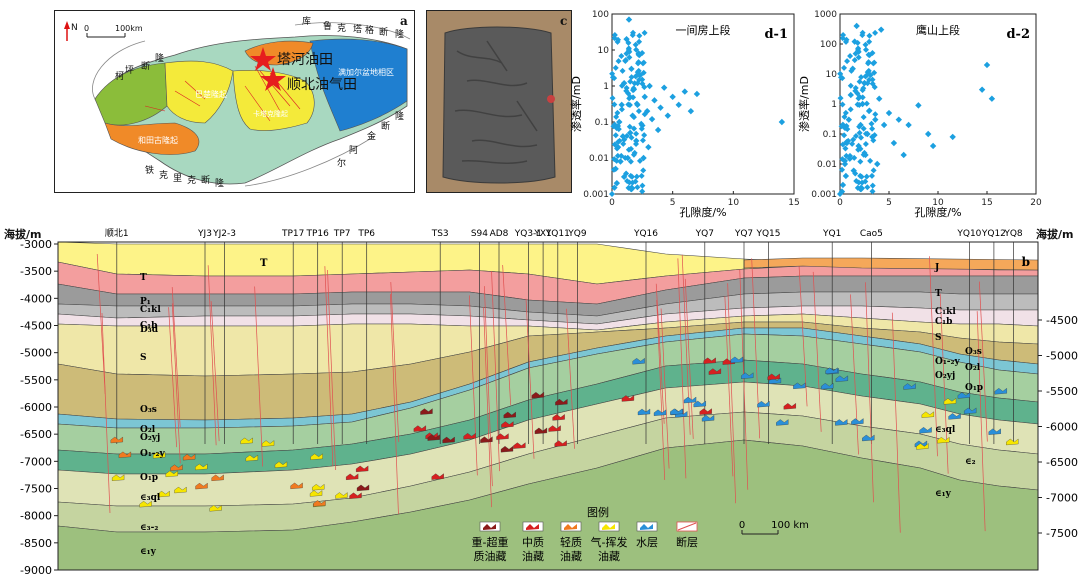  Describe the element at coordinates (571, 526) in the screenshot. I see `legend-swatch` at that location.